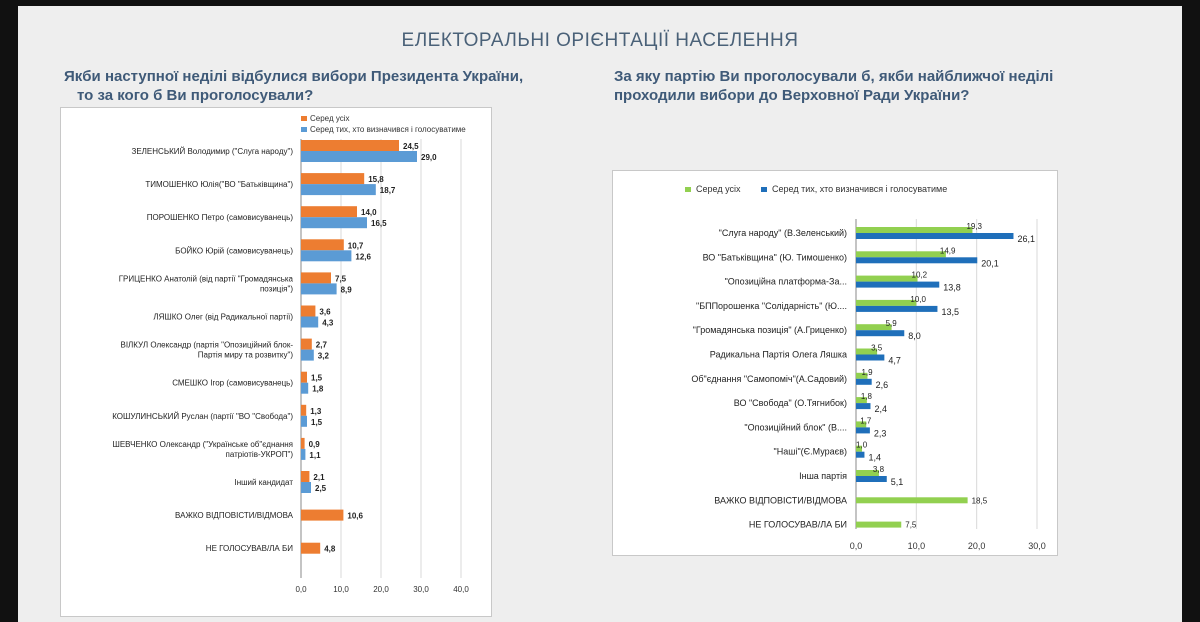  I want to click on category-label: СМЕШКО Ігор (самовисуванець), so click(232, 383).